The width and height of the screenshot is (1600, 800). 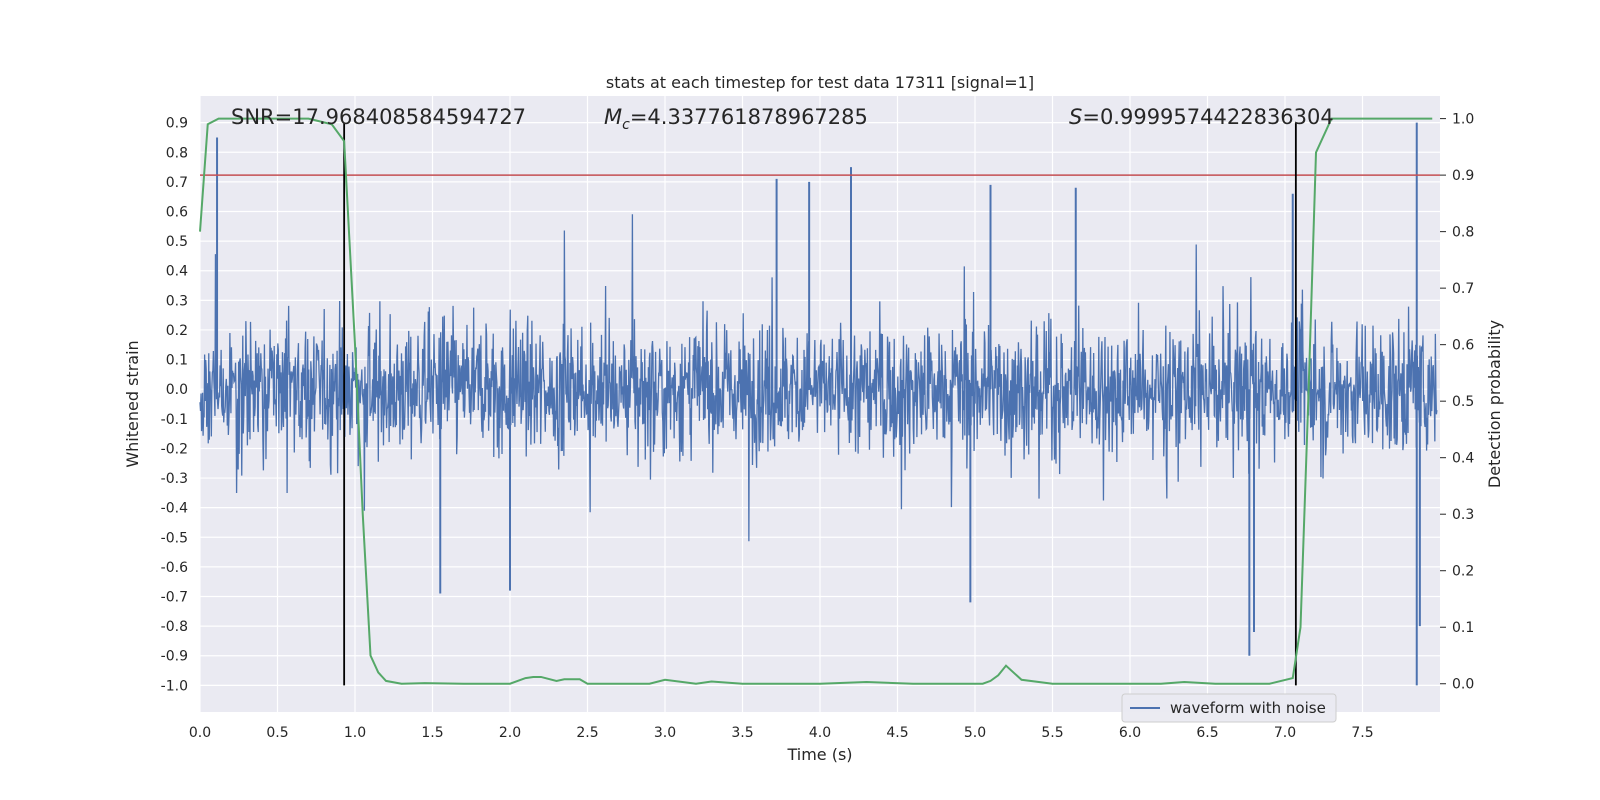 I want to click on y-tick-label-left: -0.3, so click(x=174, y=479).